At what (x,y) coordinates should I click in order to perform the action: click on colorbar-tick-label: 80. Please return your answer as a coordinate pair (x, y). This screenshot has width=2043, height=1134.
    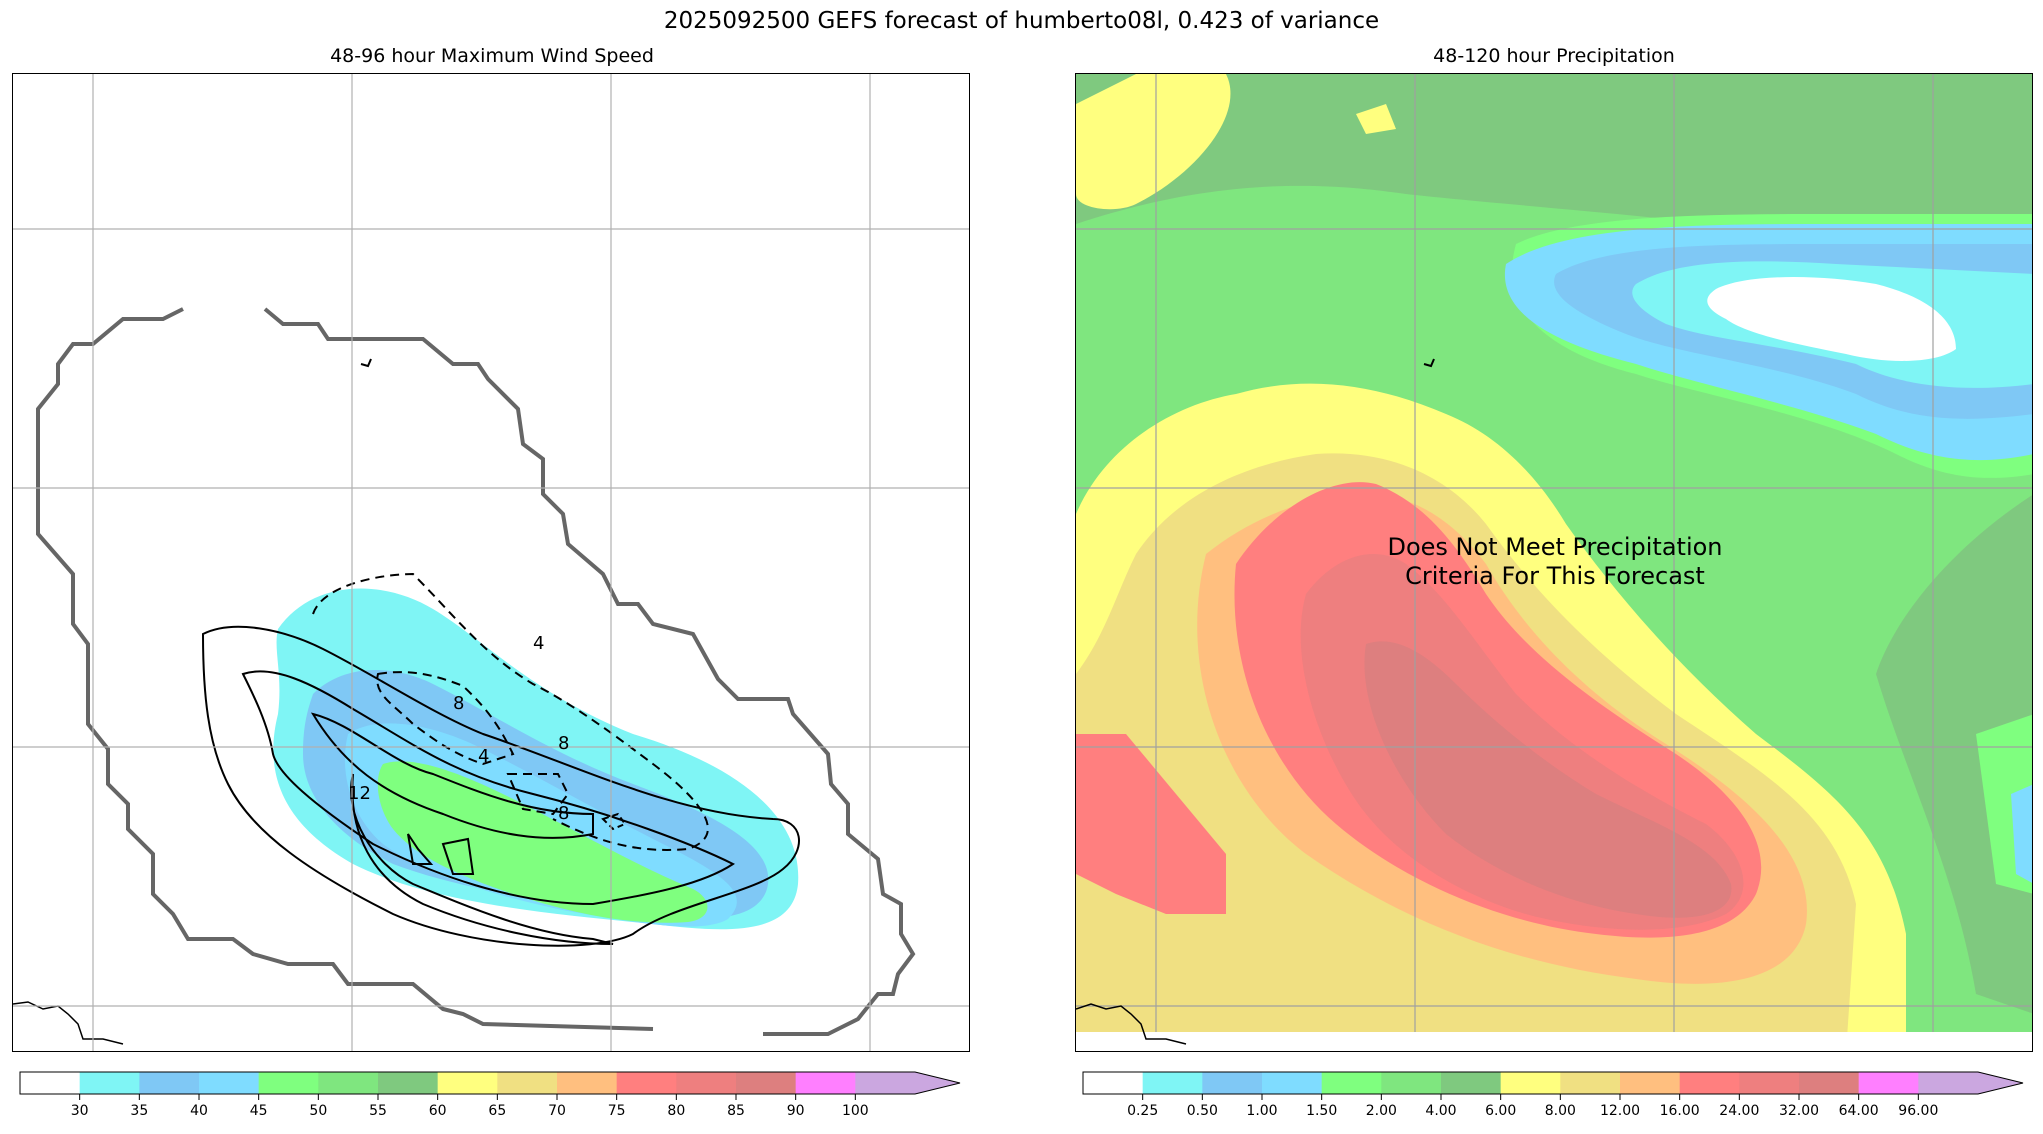
    Looking at the image, I should click on (676, 1111).